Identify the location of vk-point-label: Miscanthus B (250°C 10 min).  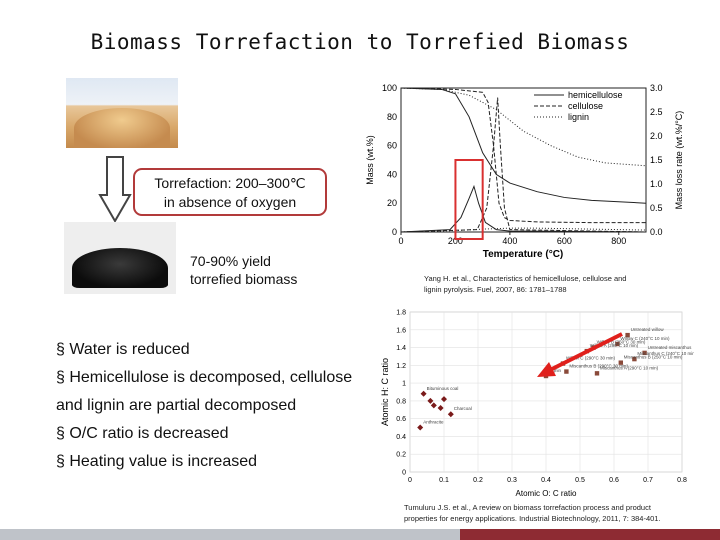
(653, 357).